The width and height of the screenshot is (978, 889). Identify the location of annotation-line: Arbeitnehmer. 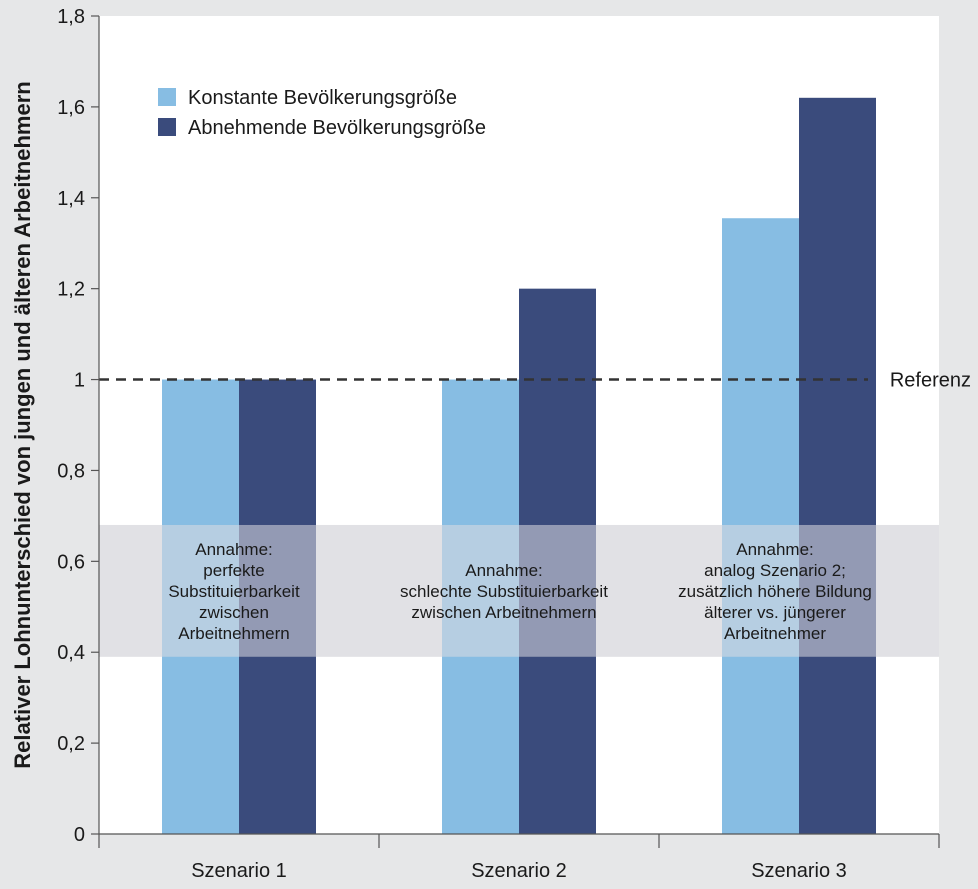
(775, 633).